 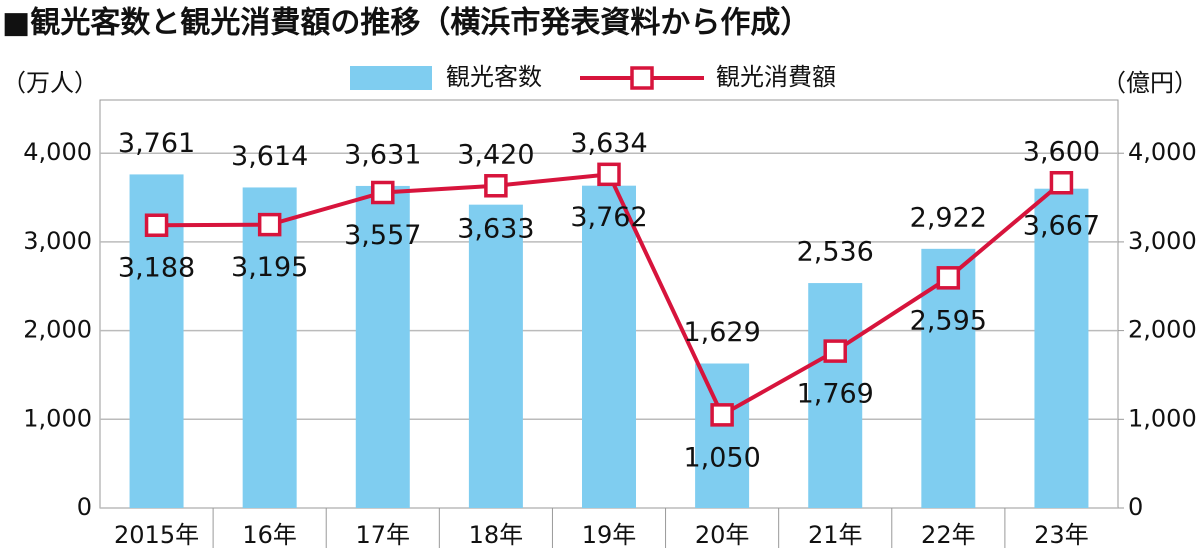 I want to click on y2-tick-label: 3,000, so click(x=1162, y=241).